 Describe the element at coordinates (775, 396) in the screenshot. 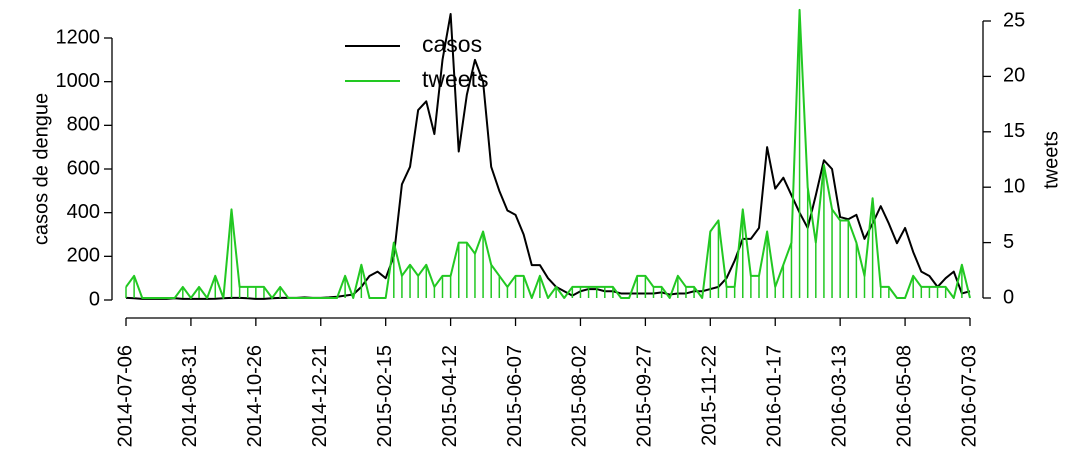

I see `x-tick-label: 2016-01-17` at that location.